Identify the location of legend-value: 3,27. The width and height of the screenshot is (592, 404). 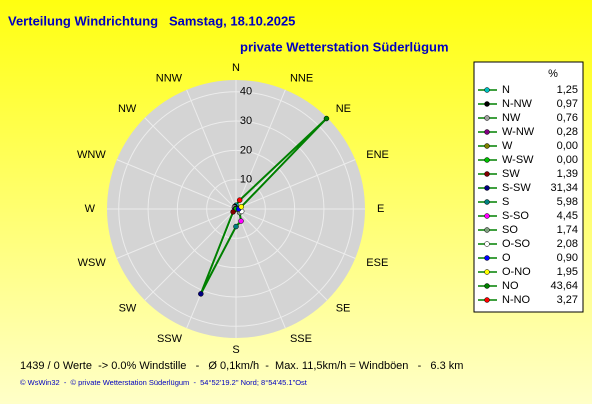
(567, 300).